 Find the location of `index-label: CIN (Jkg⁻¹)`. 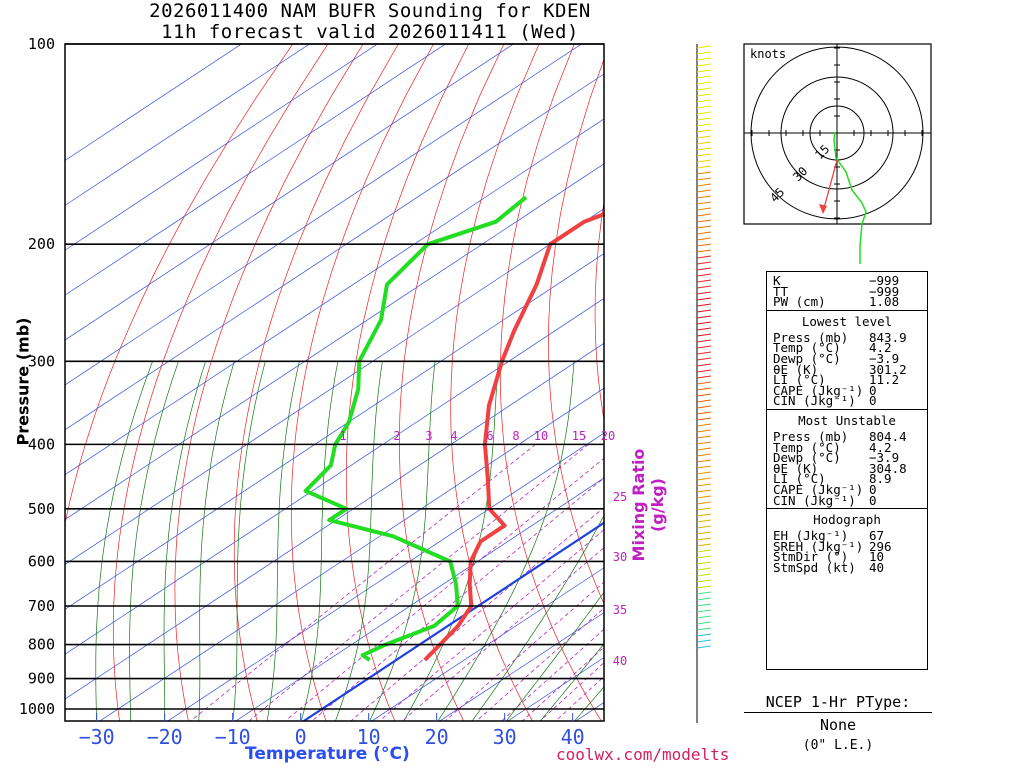

index-label: CIN (Jkg⁻¹) is located at coordinates (814, 500).